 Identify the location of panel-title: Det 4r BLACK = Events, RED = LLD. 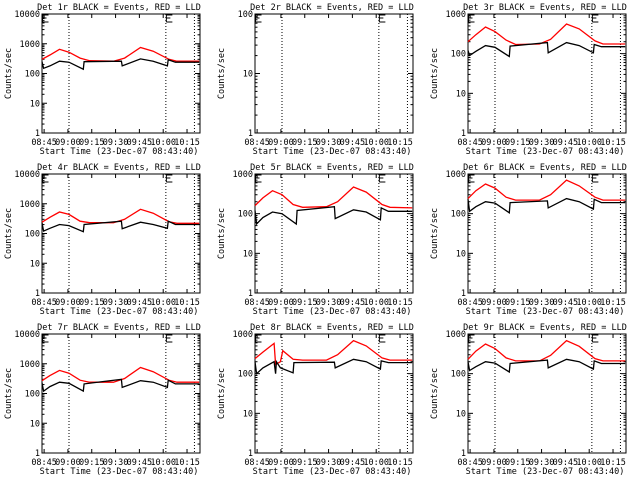
(119, 168).